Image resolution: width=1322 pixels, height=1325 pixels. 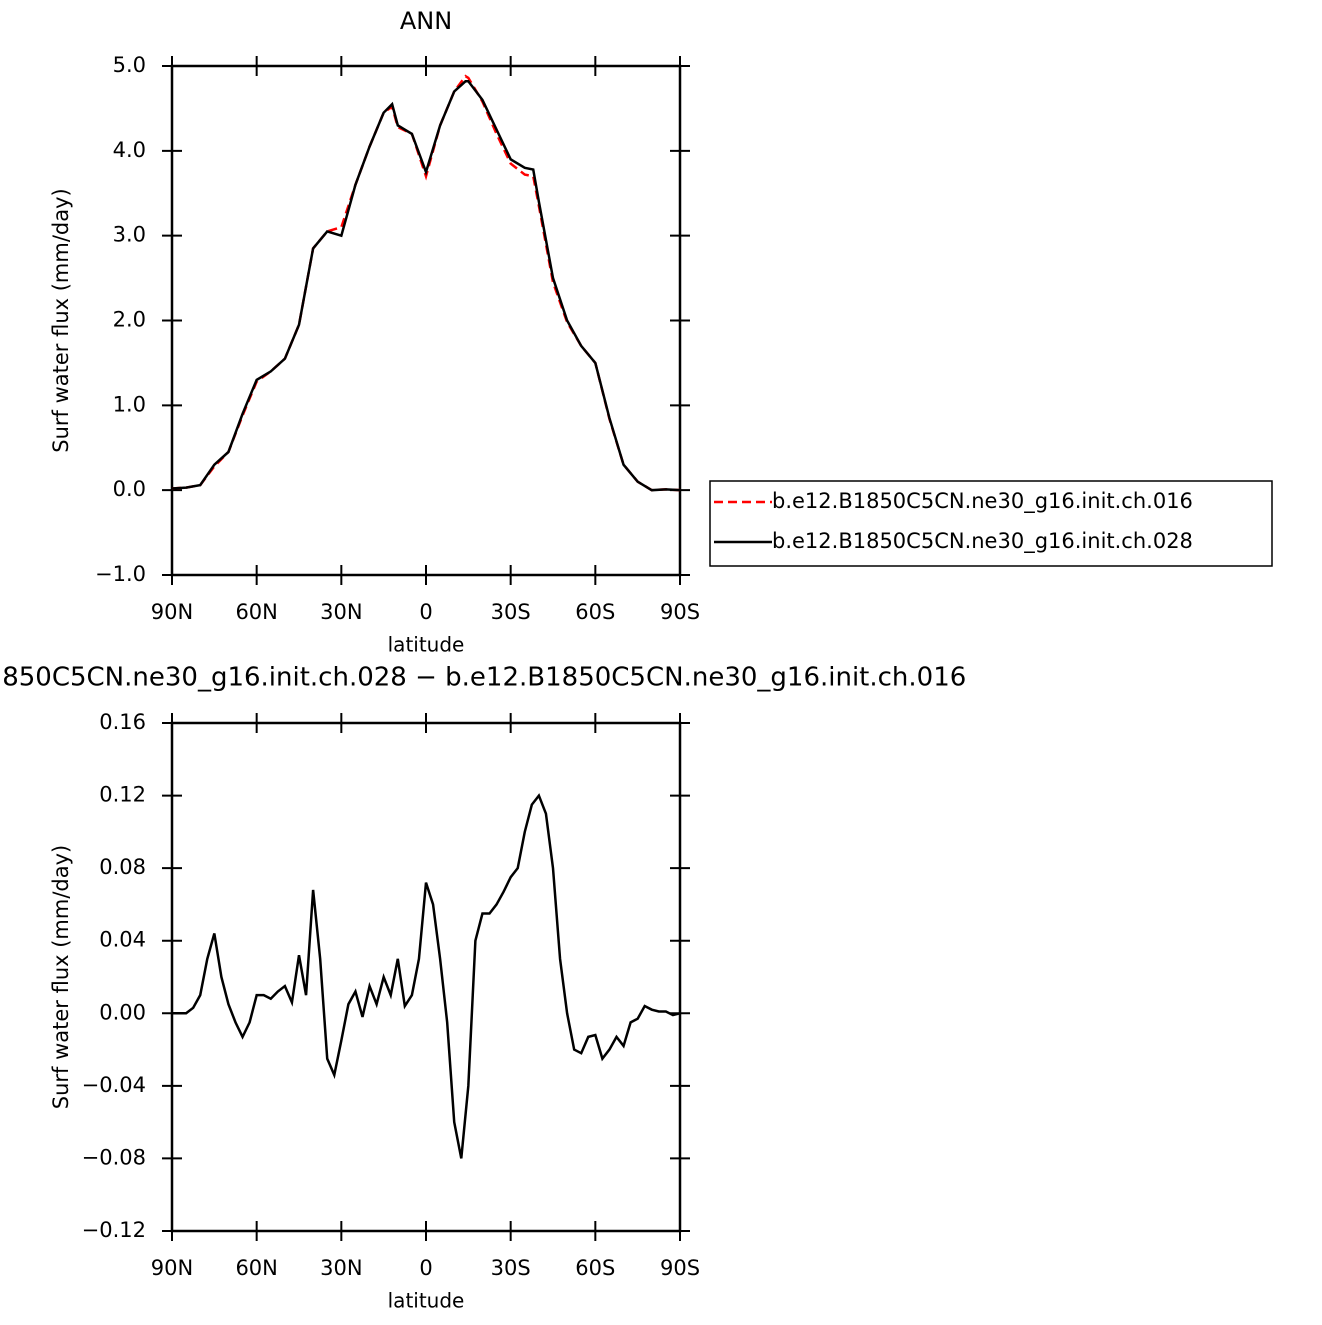 What do you see at coordinates (129, 150) in the screenshot?
I see `y-tick-label: 4.0` at bounding box center [129, 150].